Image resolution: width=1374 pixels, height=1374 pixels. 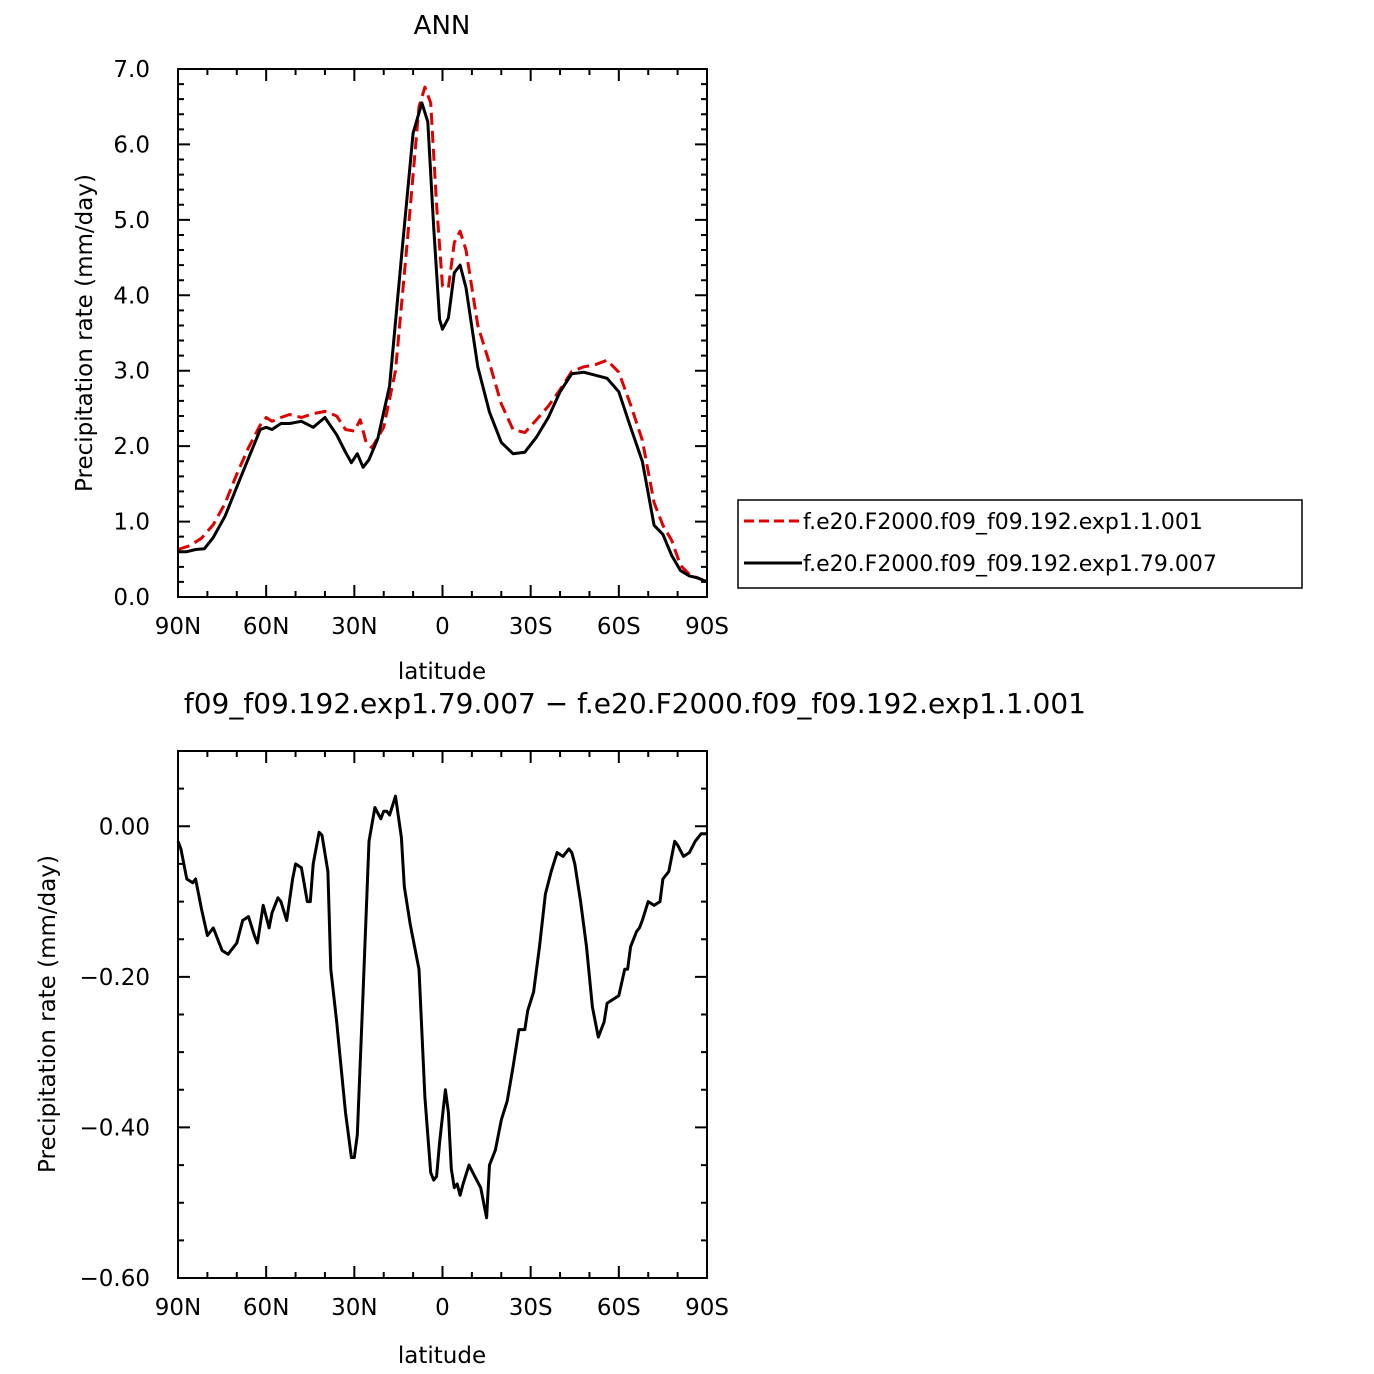 What do you see at coordinates (131, 296) in the screenshot?
I see `y-tick-label: 4.0` at bounding box center [131, 296].